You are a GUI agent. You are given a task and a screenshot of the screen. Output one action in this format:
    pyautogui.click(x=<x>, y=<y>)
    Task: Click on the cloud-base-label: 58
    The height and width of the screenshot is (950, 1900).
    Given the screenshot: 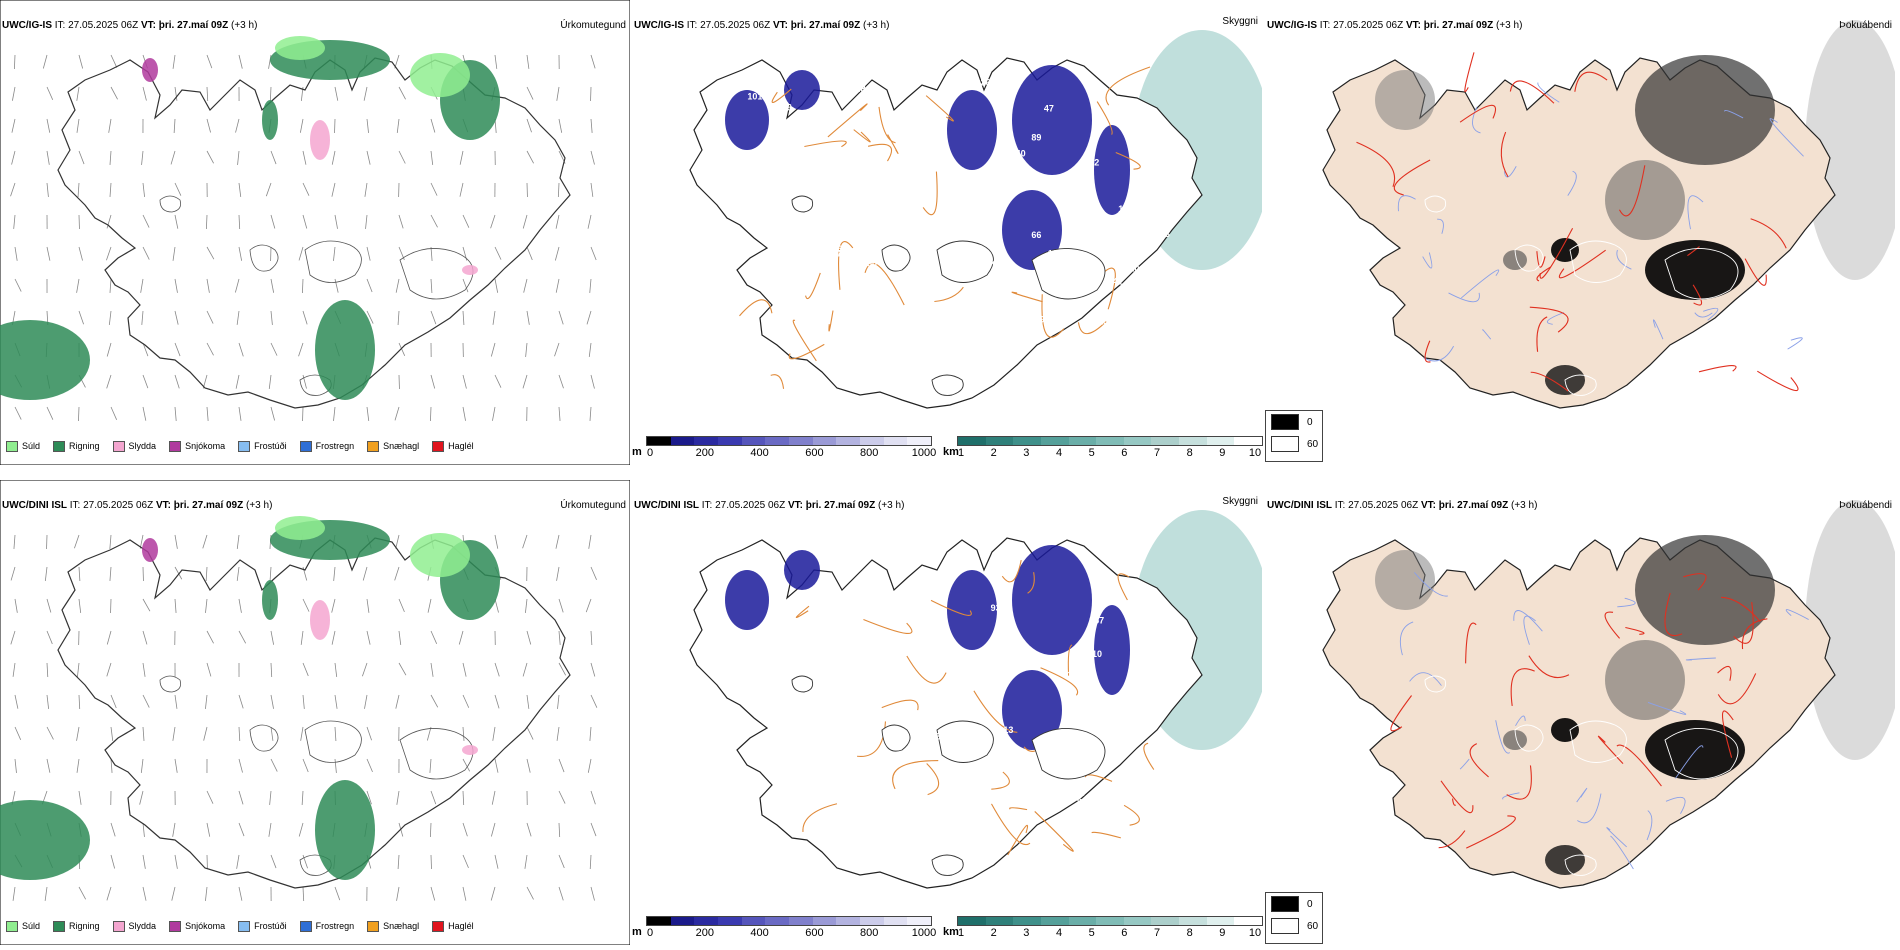 What is the action you would take?
    pyautogui.click(x=1145, y=199)
    